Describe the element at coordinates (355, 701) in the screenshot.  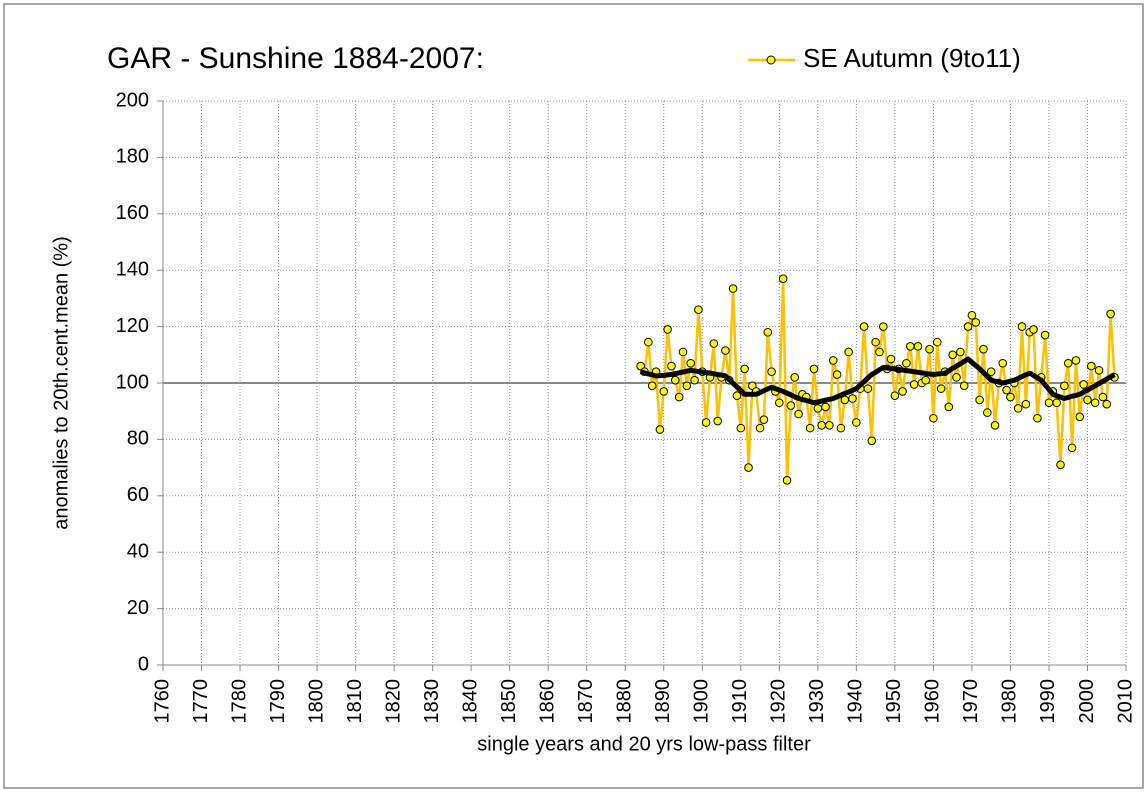
I see `x-tick-label: 1810` at that location.